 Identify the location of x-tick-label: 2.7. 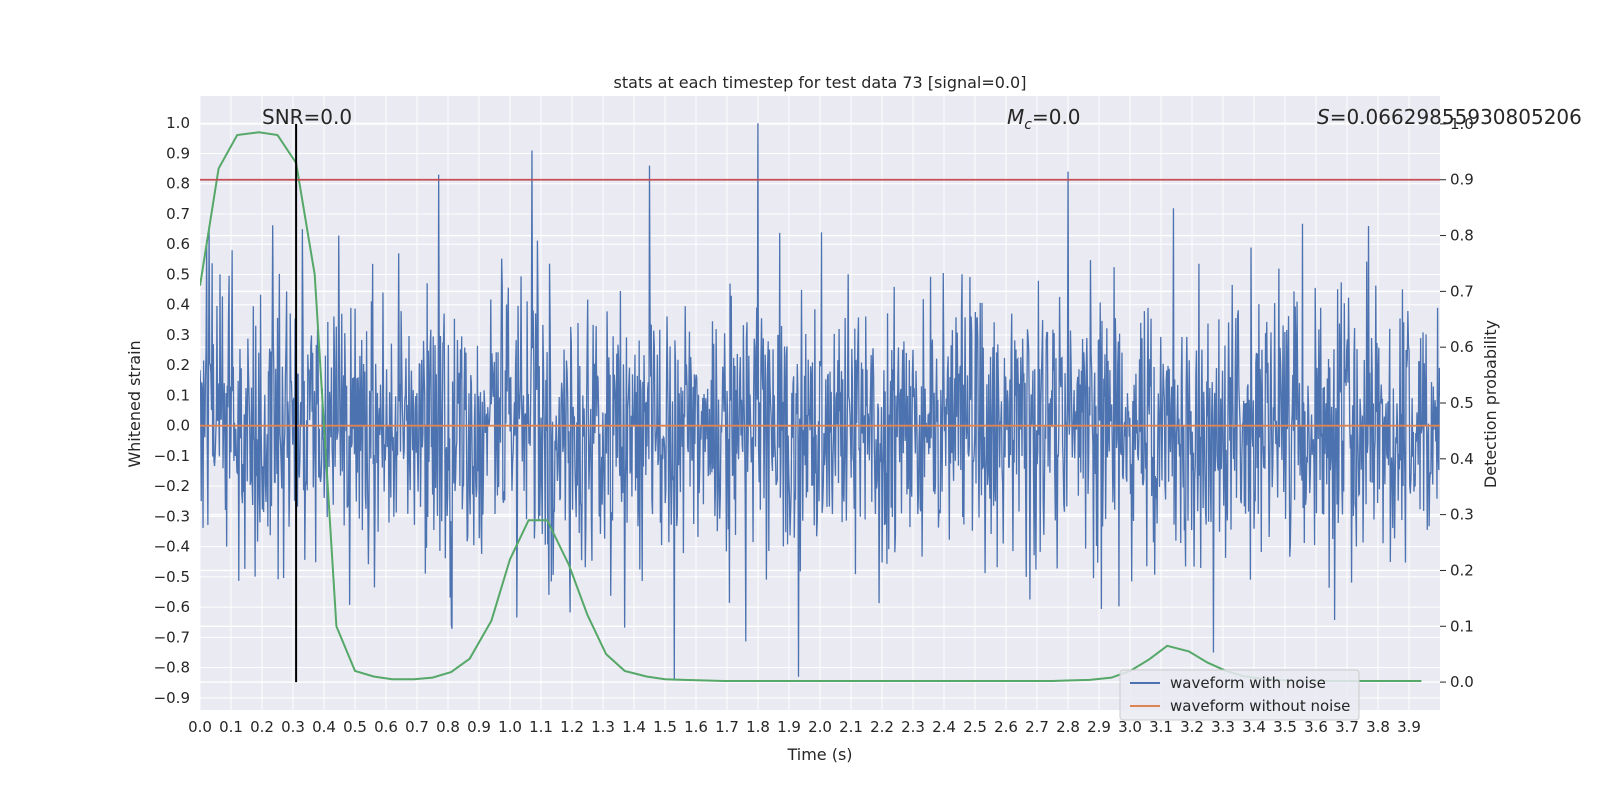
(1037, 727).